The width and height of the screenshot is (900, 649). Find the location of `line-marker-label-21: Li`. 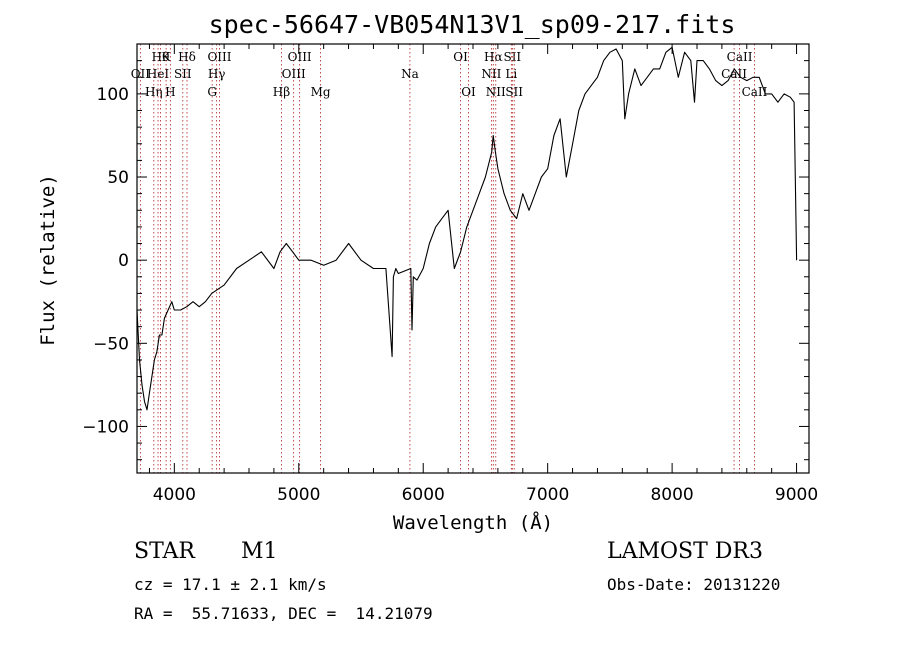

line-marker-label-21: Li is located at coordinates (511, 74).